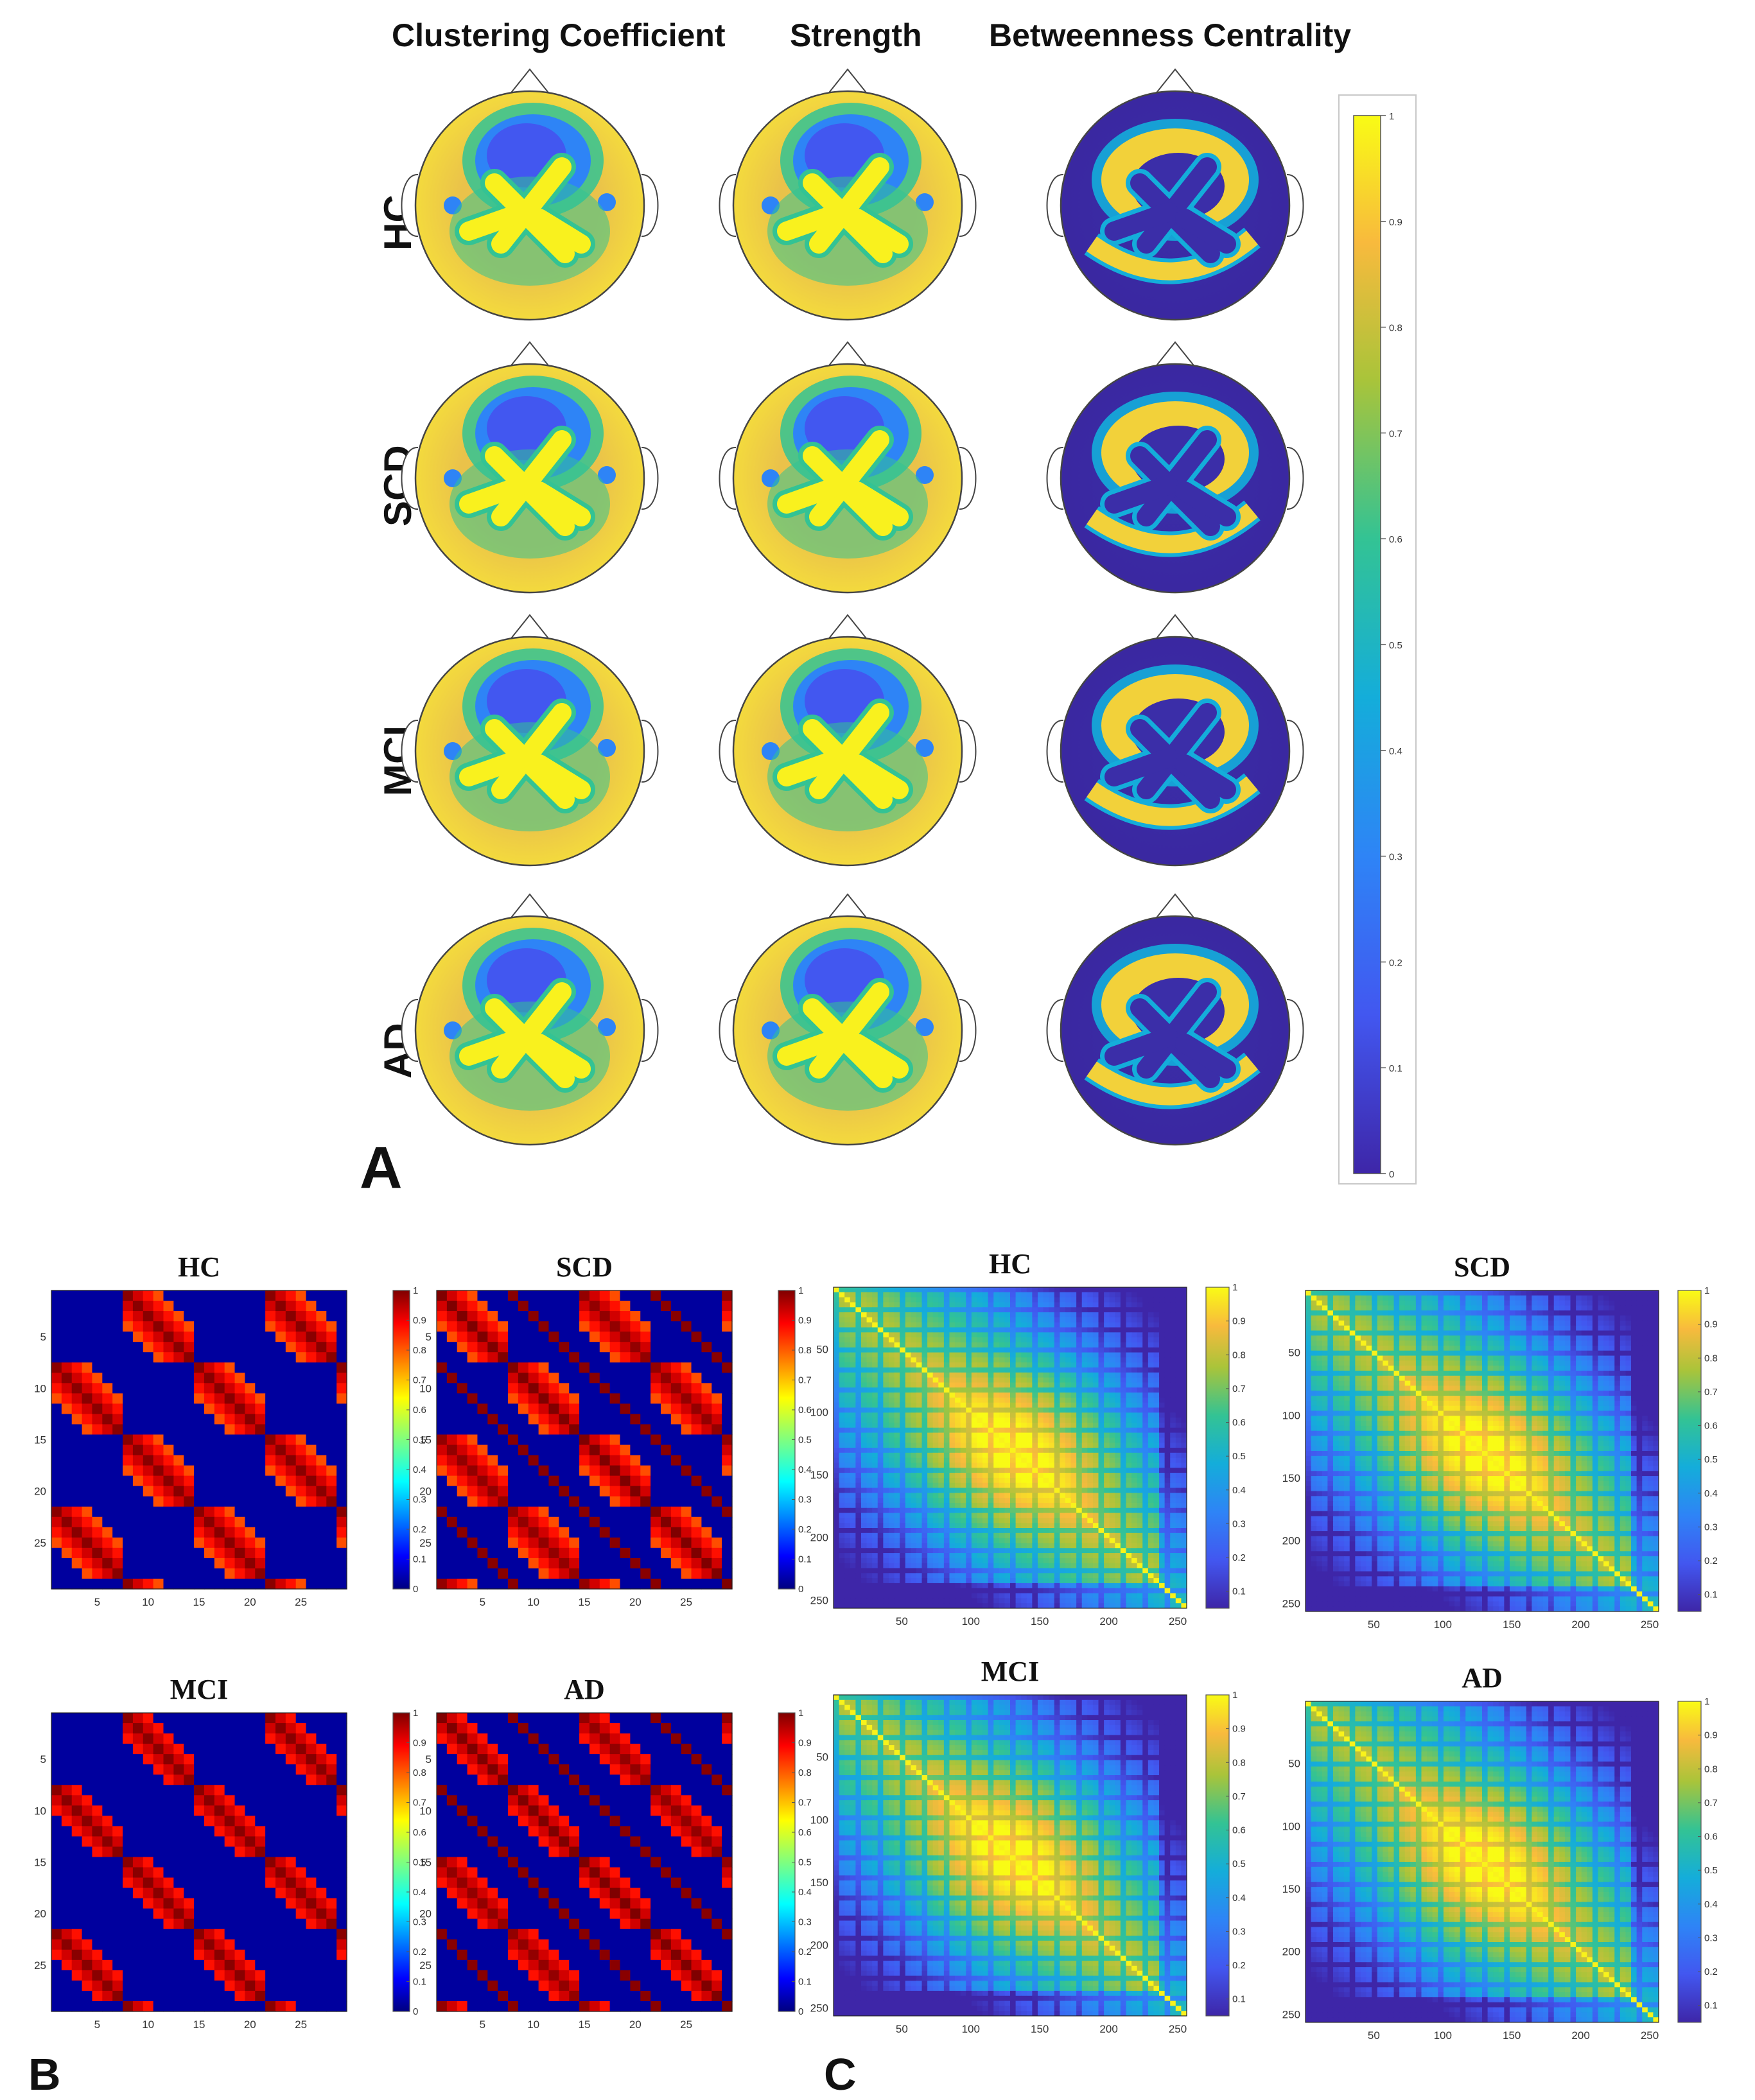 The height and width of the screenshot is (2100, 1755). Describe the element at coordinates (429, 1337) in the screenshot. I see `y-tick-label: 5` at that location.